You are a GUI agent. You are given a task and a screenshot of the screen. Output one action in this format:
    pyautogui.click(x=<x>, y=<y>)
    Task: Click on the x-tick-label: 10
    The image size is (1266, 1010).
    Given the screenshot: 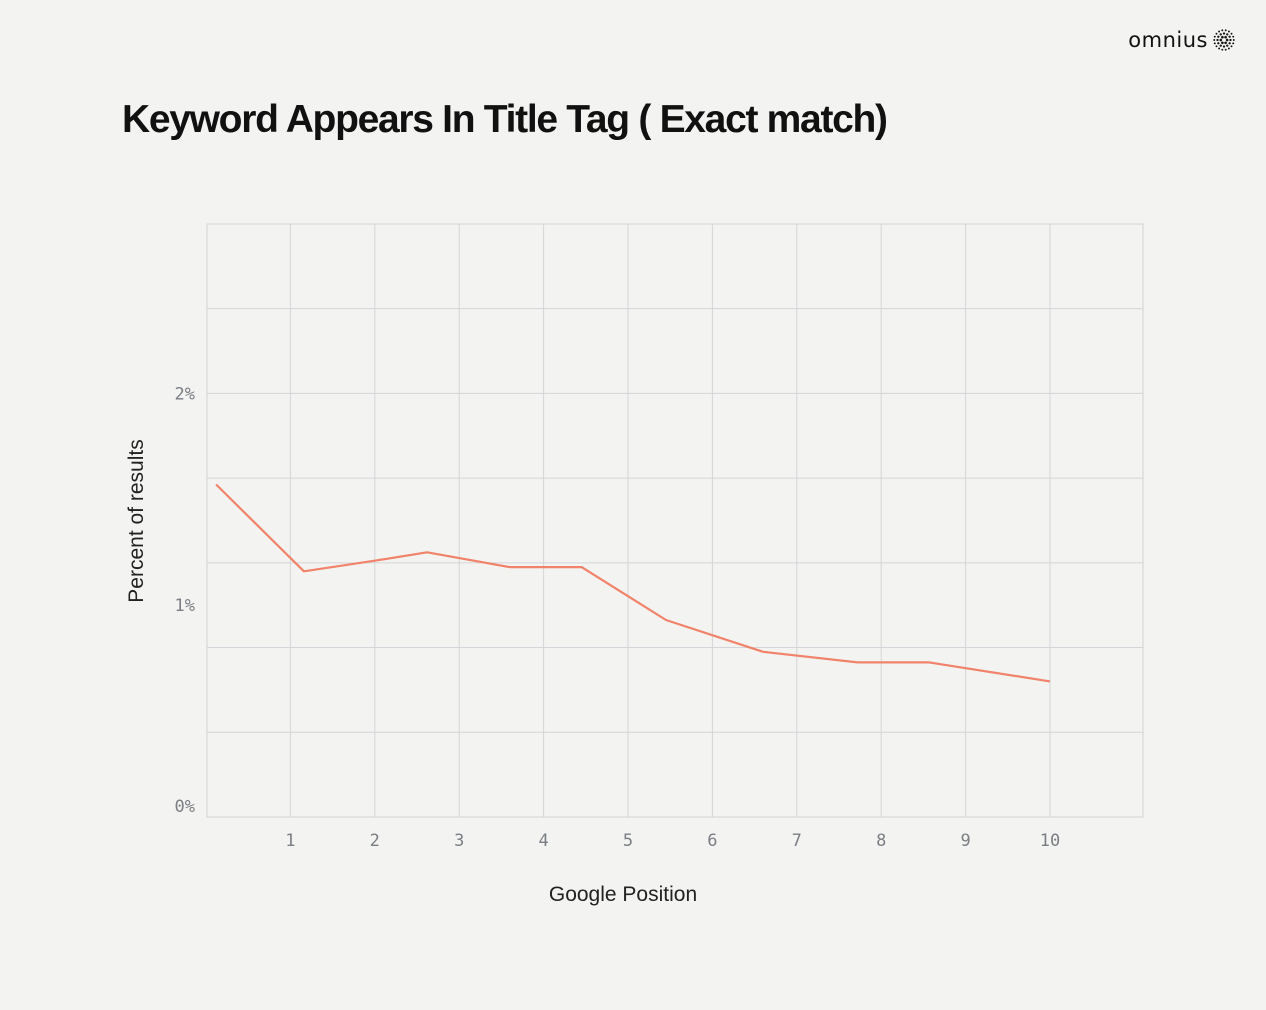 What is the action you would take?
    pyautogui.click(x=1050, y=841)
    